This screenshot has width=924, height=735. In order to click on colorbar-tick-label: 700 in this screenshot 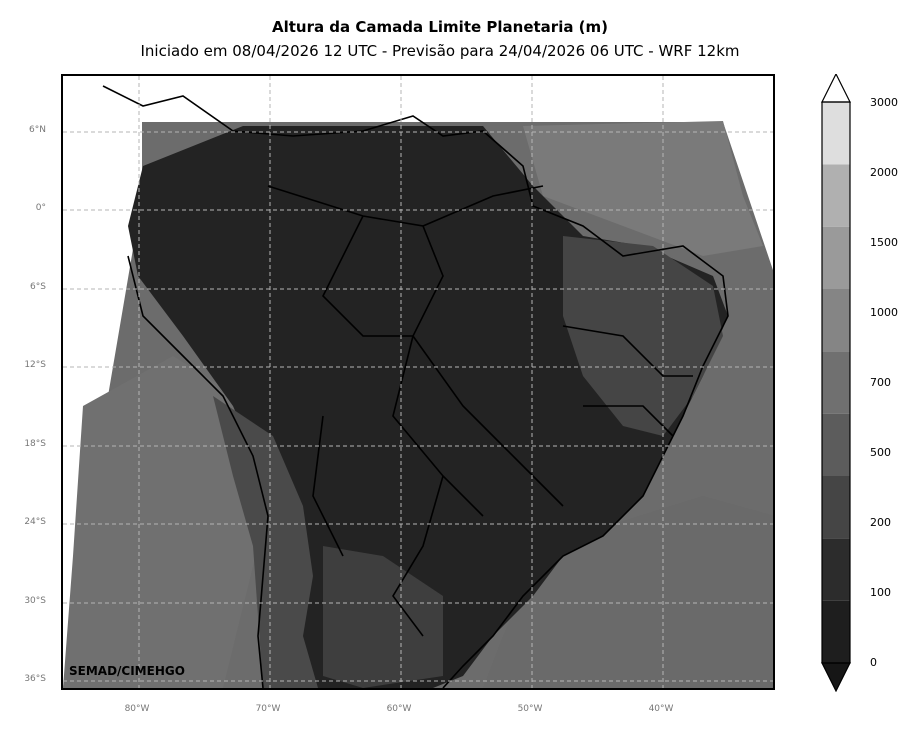, I will do `click(880, 382)`.